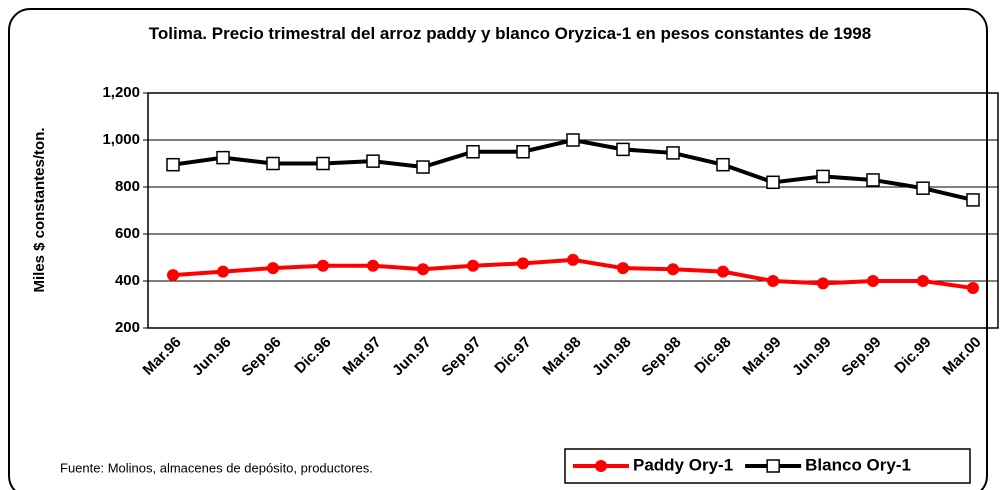 The height and width of the screenshot is (490, 1000). Describe the element at coordinates (861, 357) in the screenshot. I see `x-tick-label: Sep.99` at that location.